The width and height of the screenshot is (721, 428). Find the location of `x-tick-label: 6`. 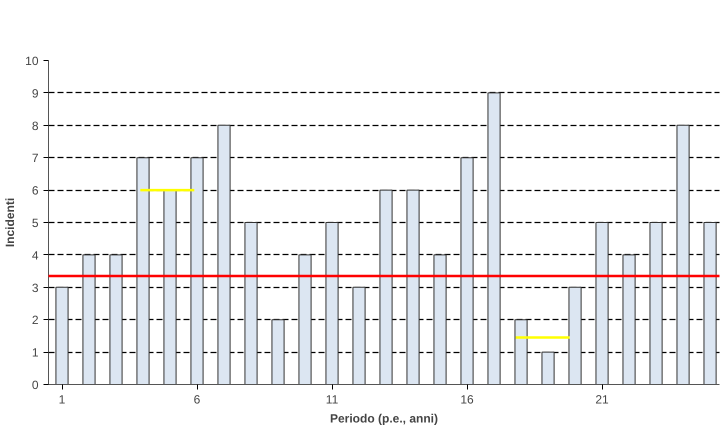

x-tick-label: 6 is located at coordinates (197, 399).